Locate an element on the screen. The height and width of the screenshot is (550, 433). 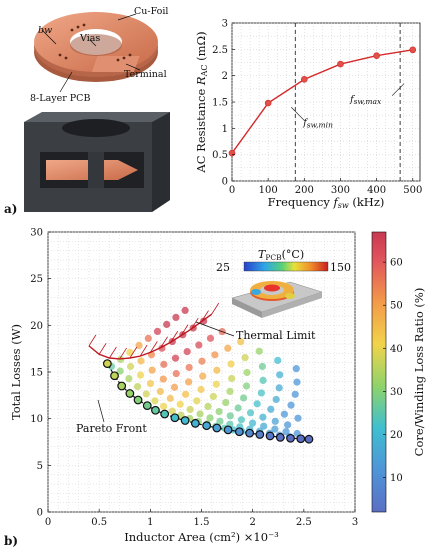
x-tick-label: 500 is located at coordinates (412, 190).